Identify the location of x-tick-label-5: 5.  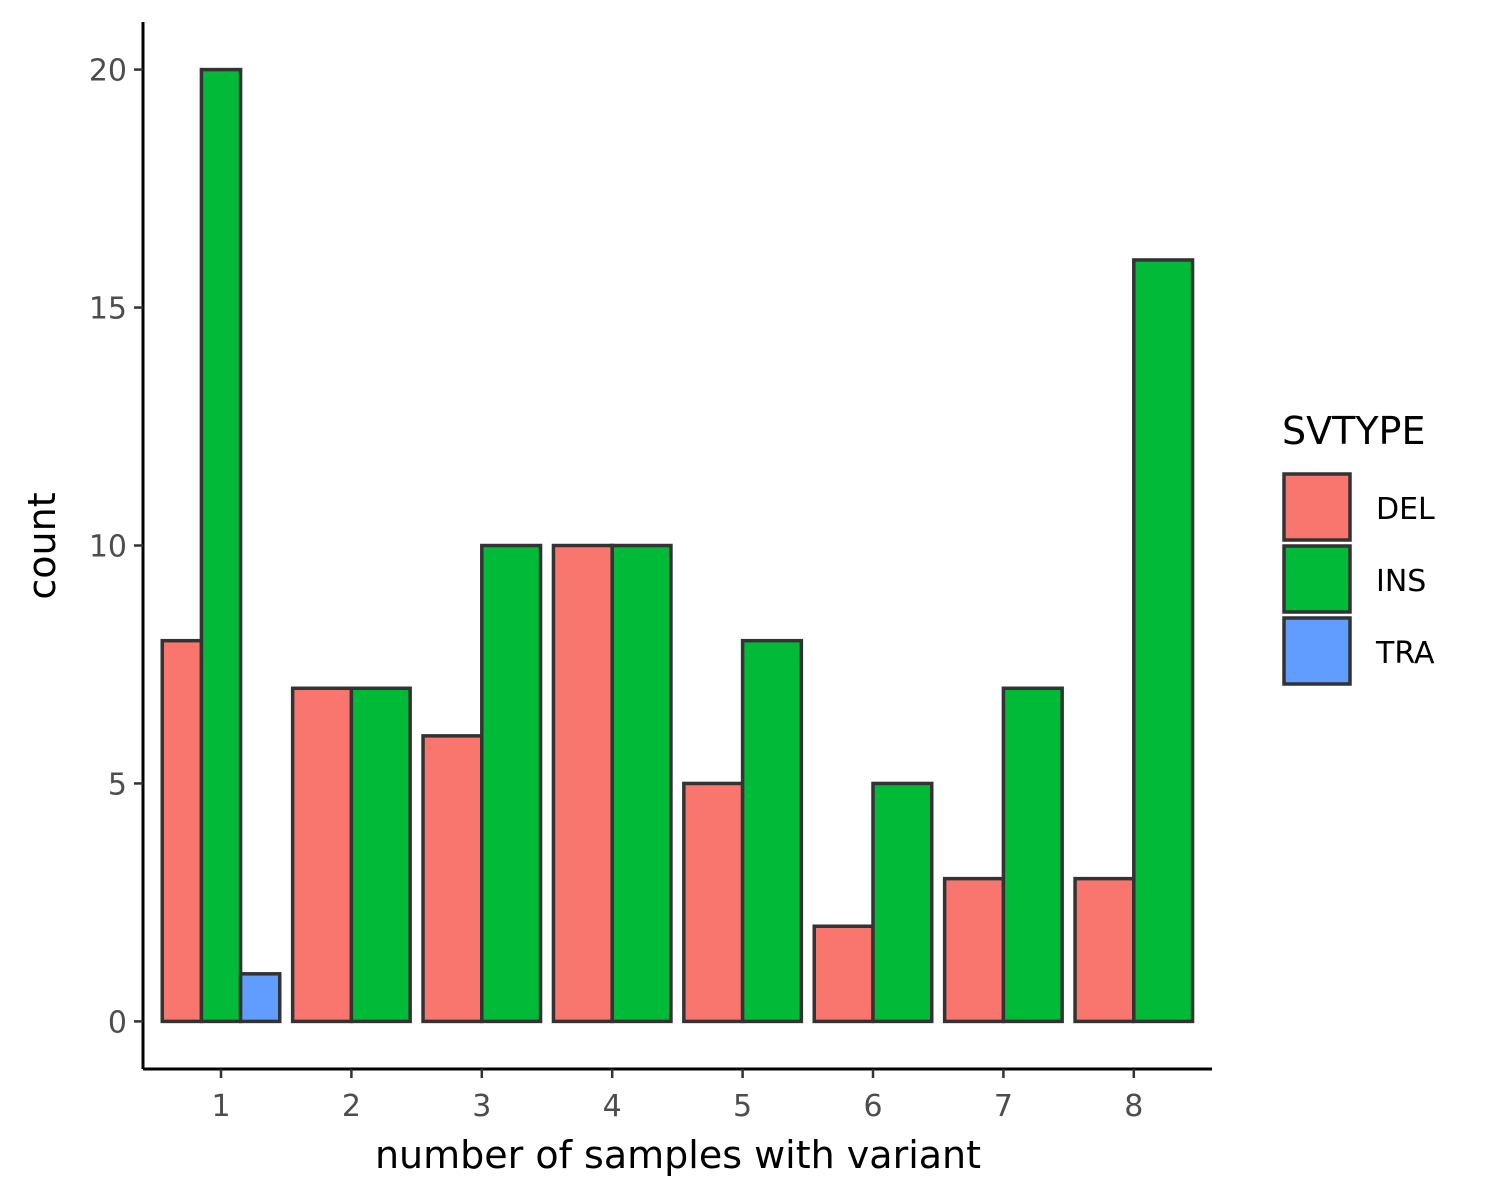
(742, 1106).